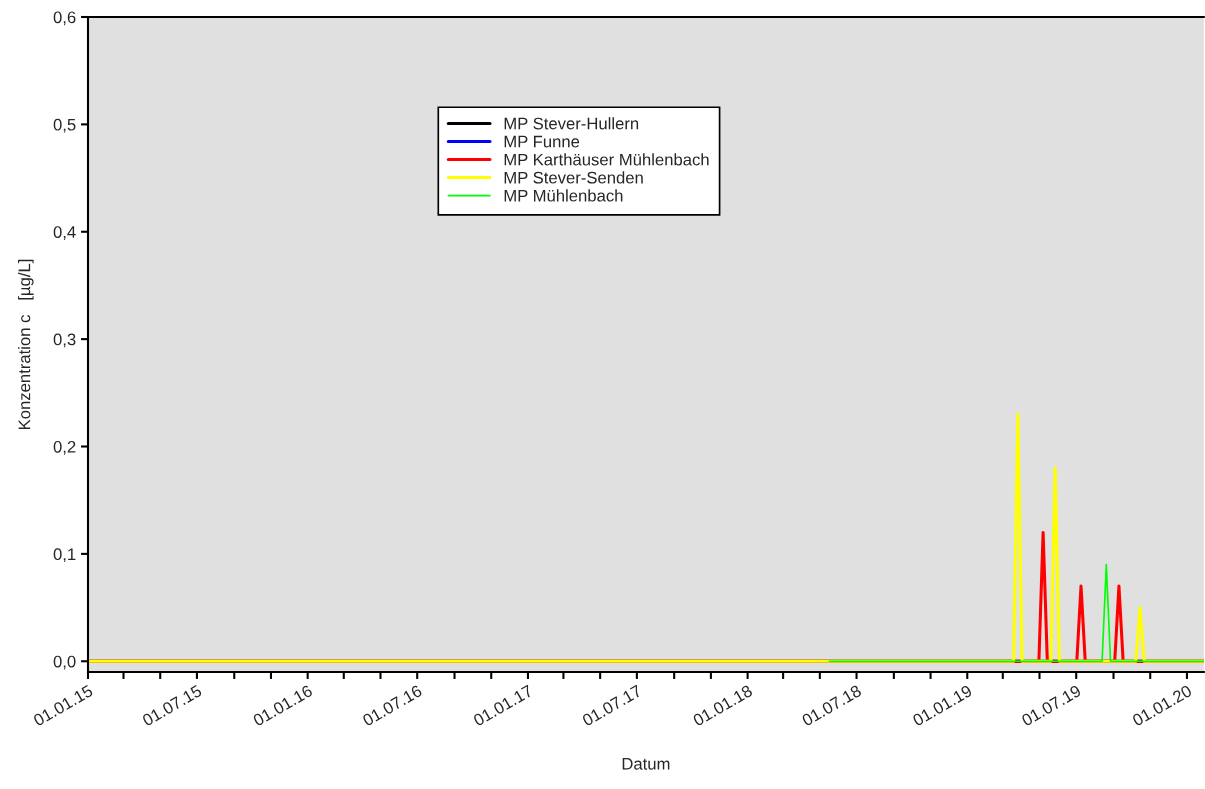 The width and height of the screenshot is (1205, 789). I want to click on y-tick-label: 0,1, so click(64, 555).